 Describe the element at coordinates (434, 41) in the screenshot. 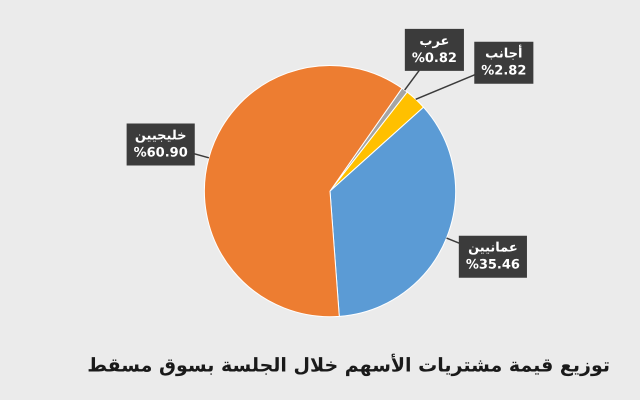

I see `slice-label: عرب` at that location.